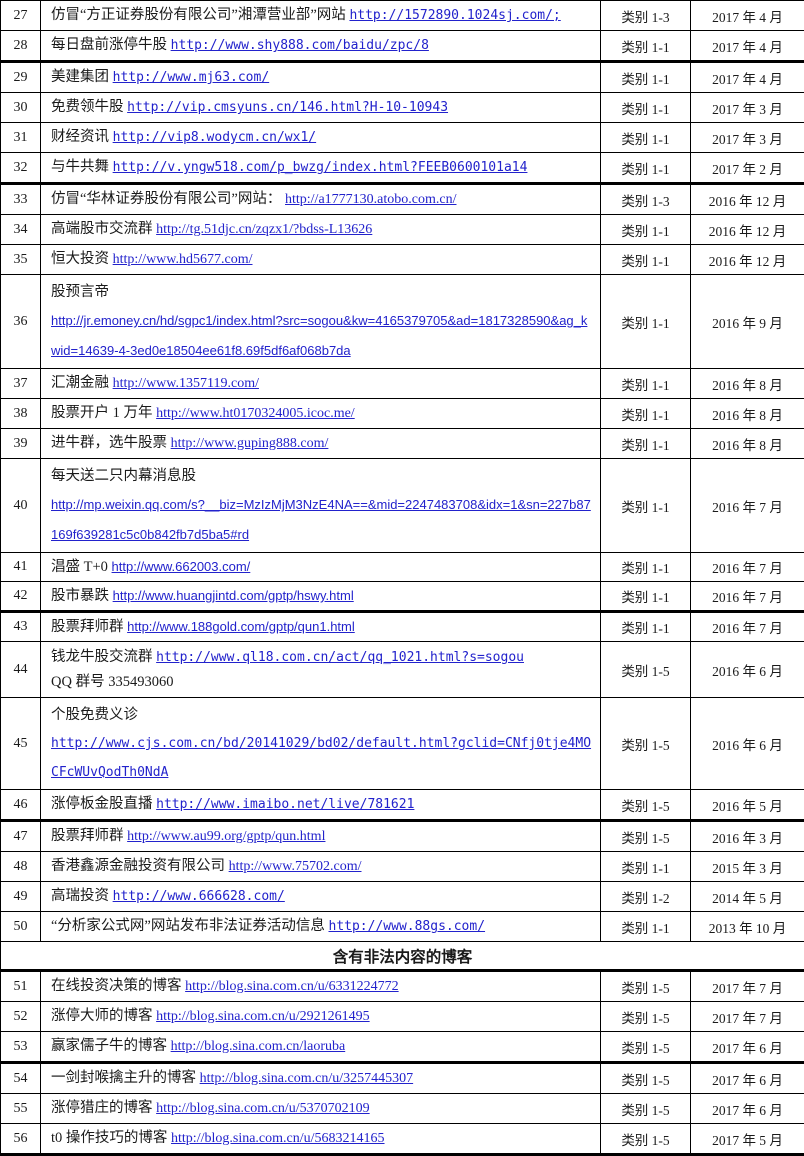  I want to click on site-link: http://www.ht0170324005.icoc.me/, so click(255, 413).